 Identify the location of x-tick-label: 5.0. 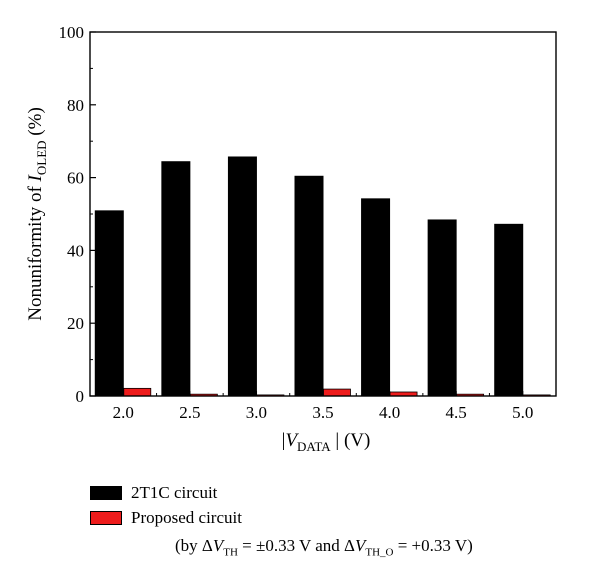
(522, 412).